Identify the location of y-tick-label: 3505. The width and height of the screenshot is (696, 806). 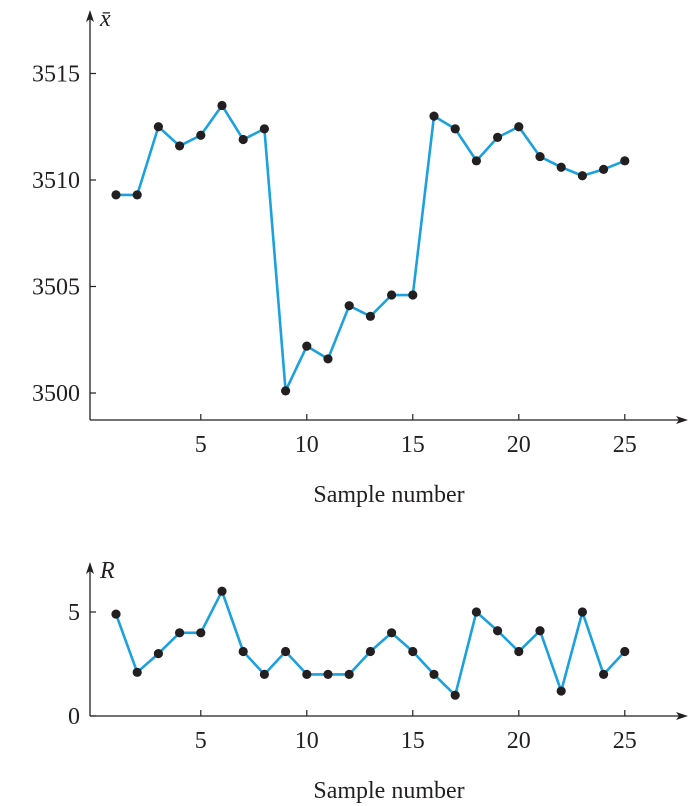
(56, 288).